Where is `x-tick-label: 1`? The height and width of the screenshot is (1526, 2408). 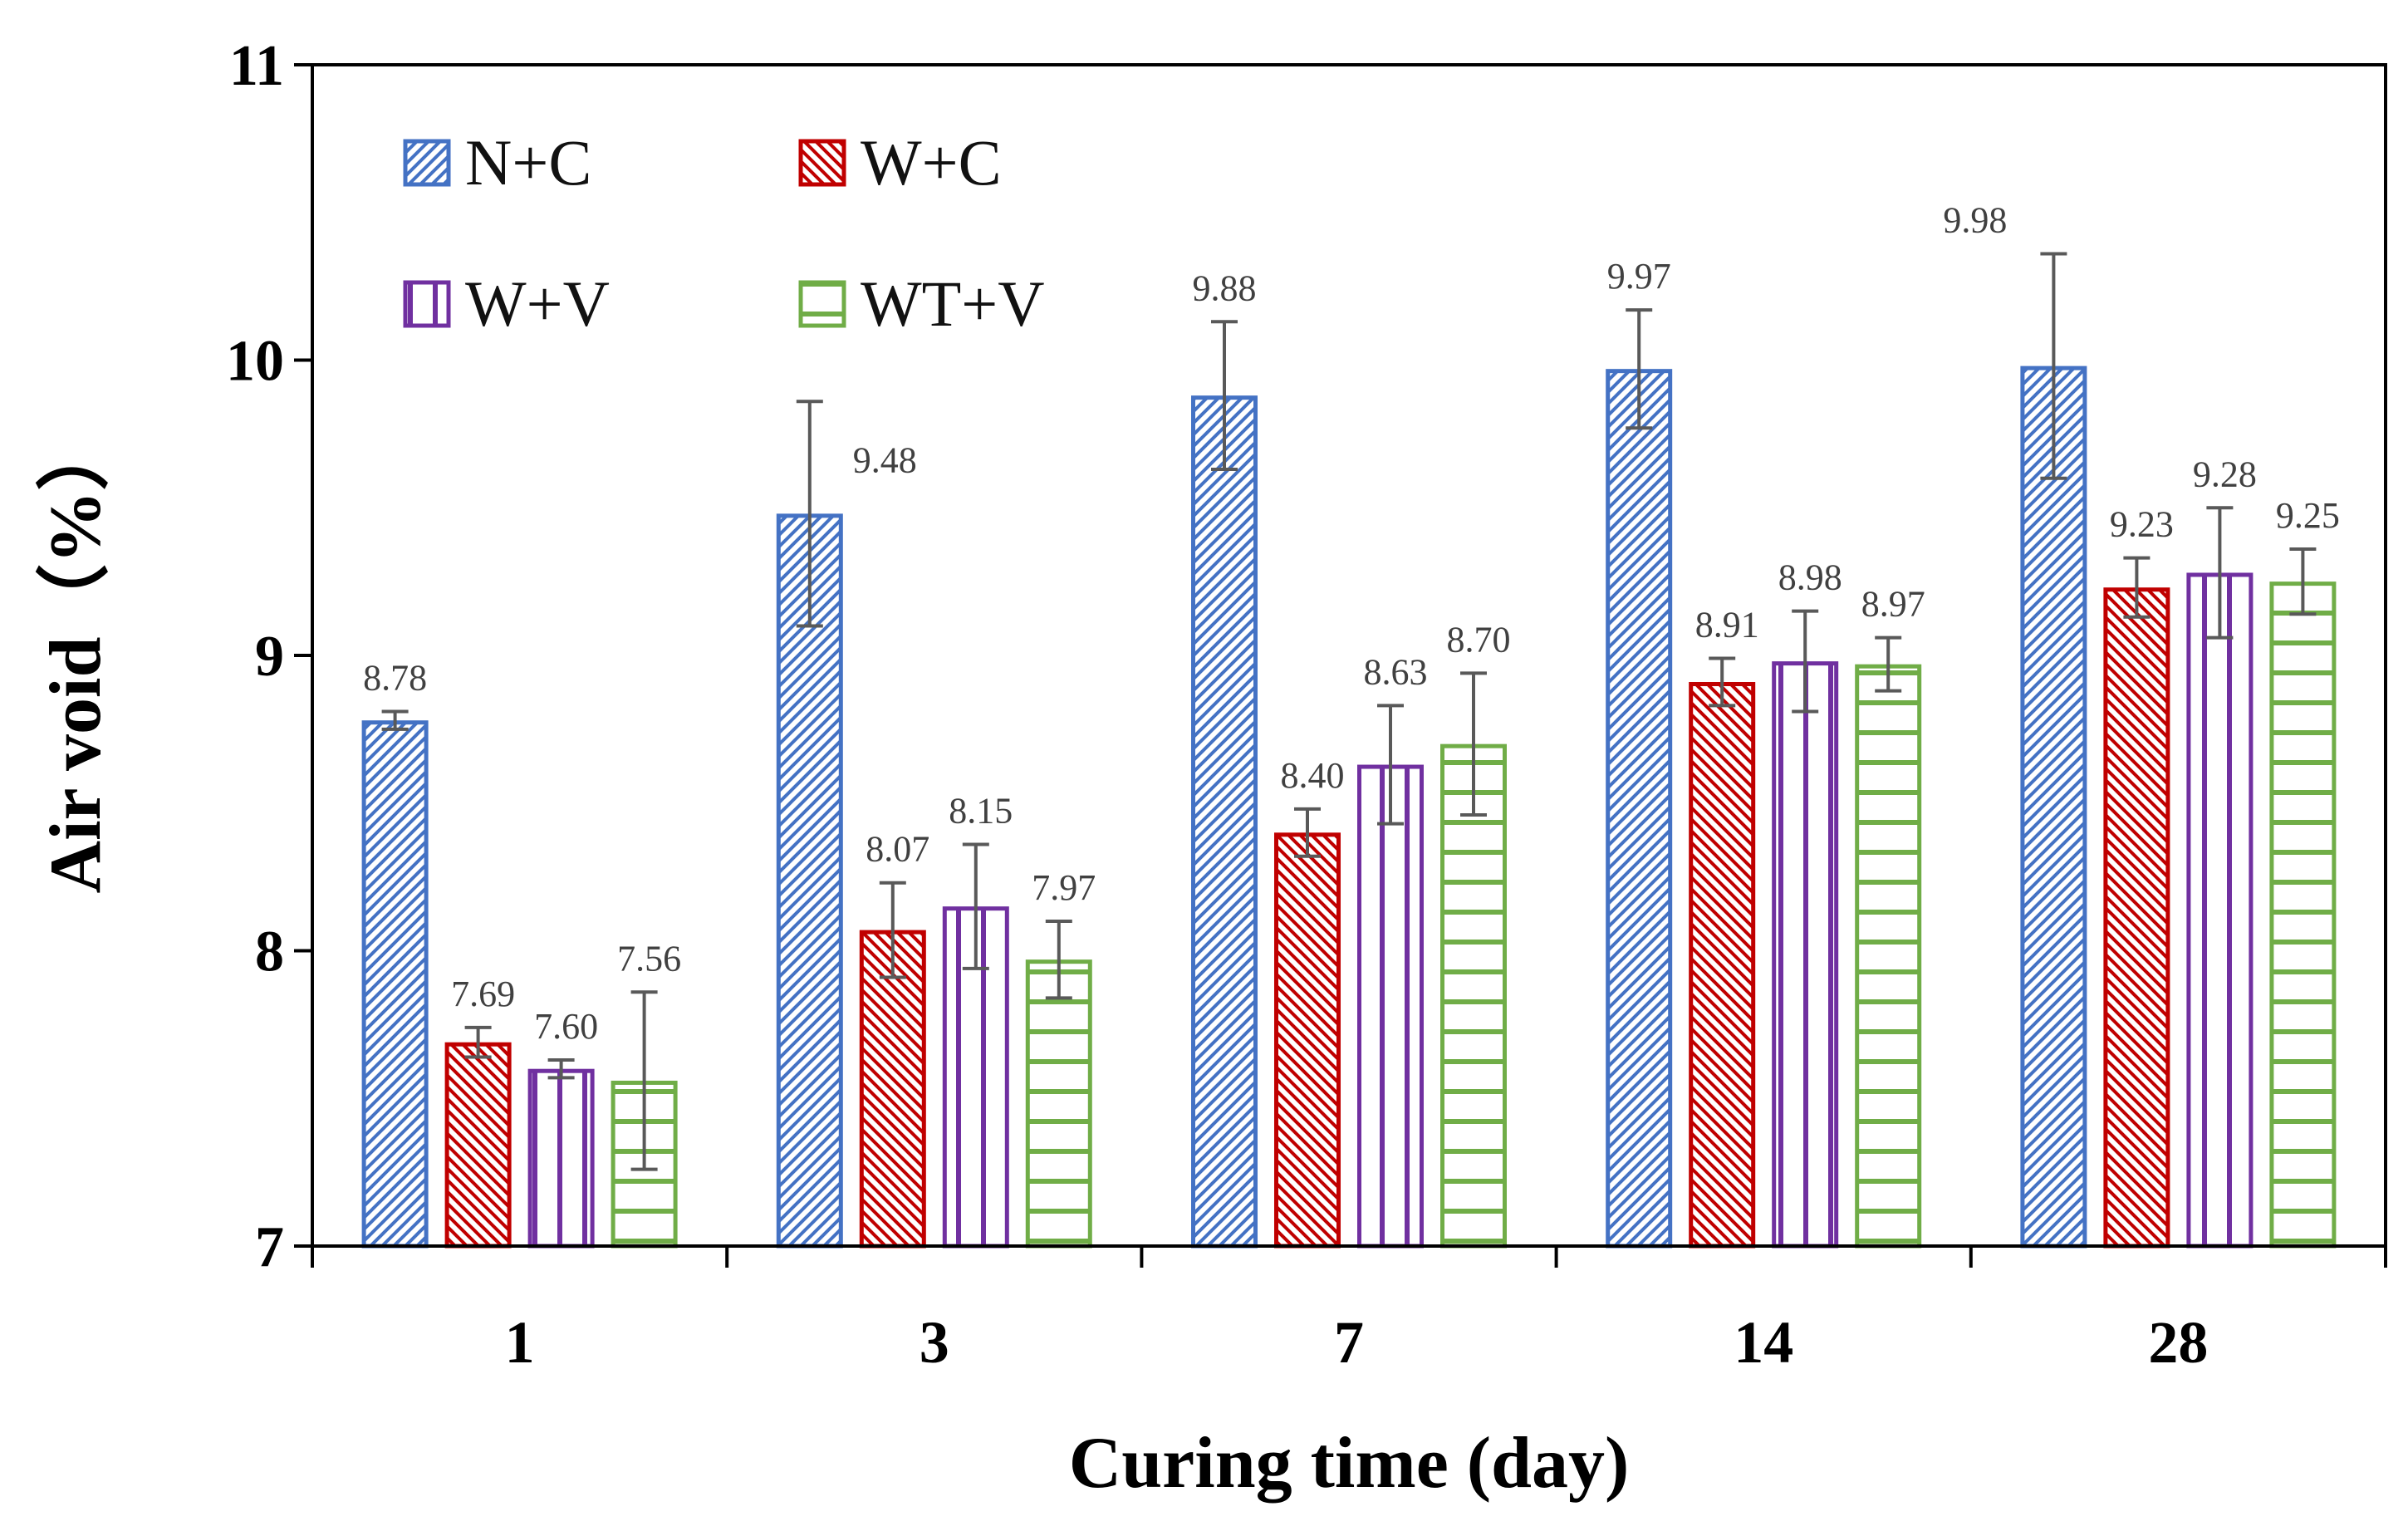
x-tick-label: 1 is located at coordinates (520, 1342).